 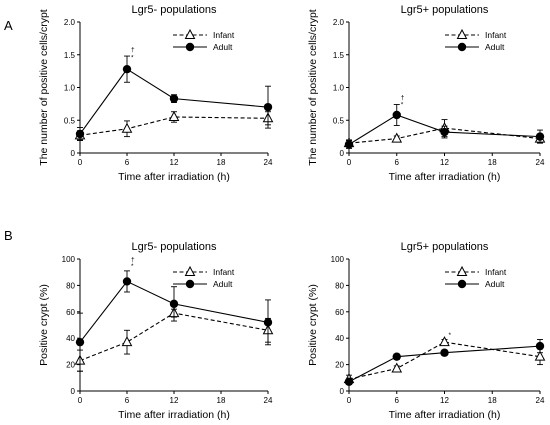 What do you see at coordinates (8, 25) in the screenshot?
I see `panel-letter-a: A` at bounding box center [8, 25].